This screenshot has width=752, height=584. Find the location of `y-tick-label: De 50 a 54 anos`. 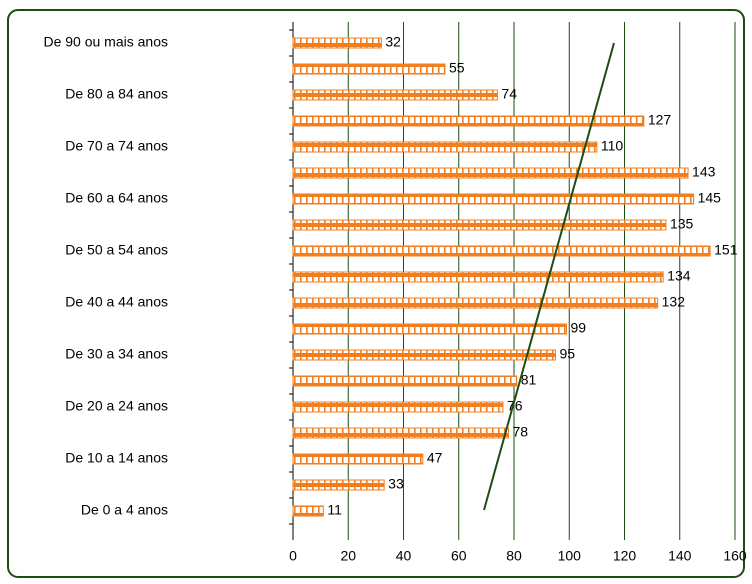

y-tick-label: De 50 a 54 anos is located at coordinates (116, 250).